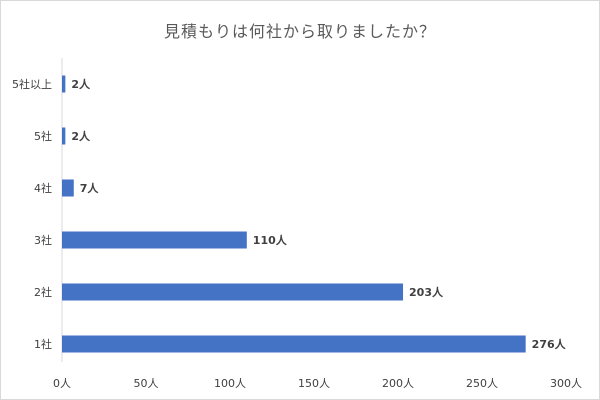 The image size is (600, 400). Describe the element at coordinates (43, 240) in the screenshot. I see `category-tick-label: 3社` at that location.